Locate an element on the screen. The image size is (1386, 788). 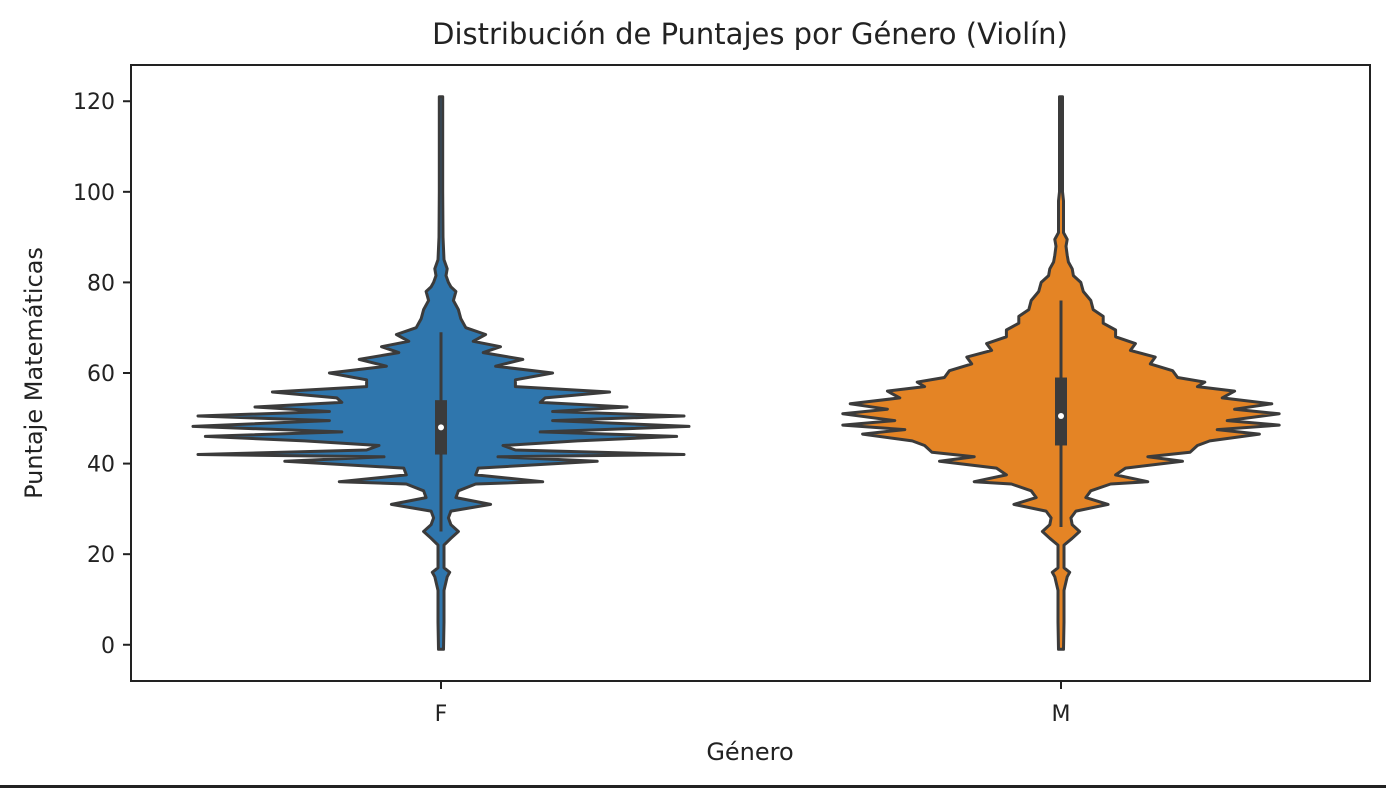
y-tick-label: 60 is located at coordinates (101, 374).